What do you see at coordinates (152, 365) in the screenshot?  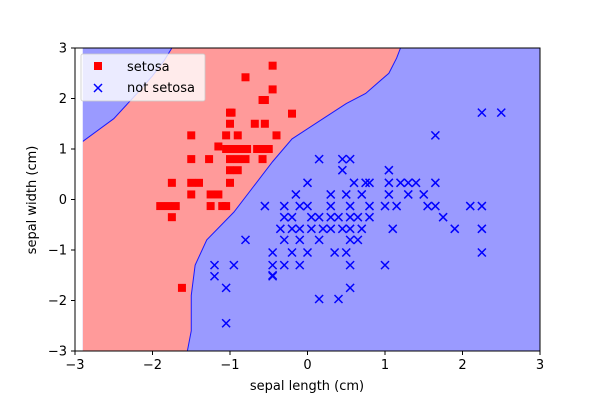 I see `x-tick-label: −2` at bounding box center [152, 365].